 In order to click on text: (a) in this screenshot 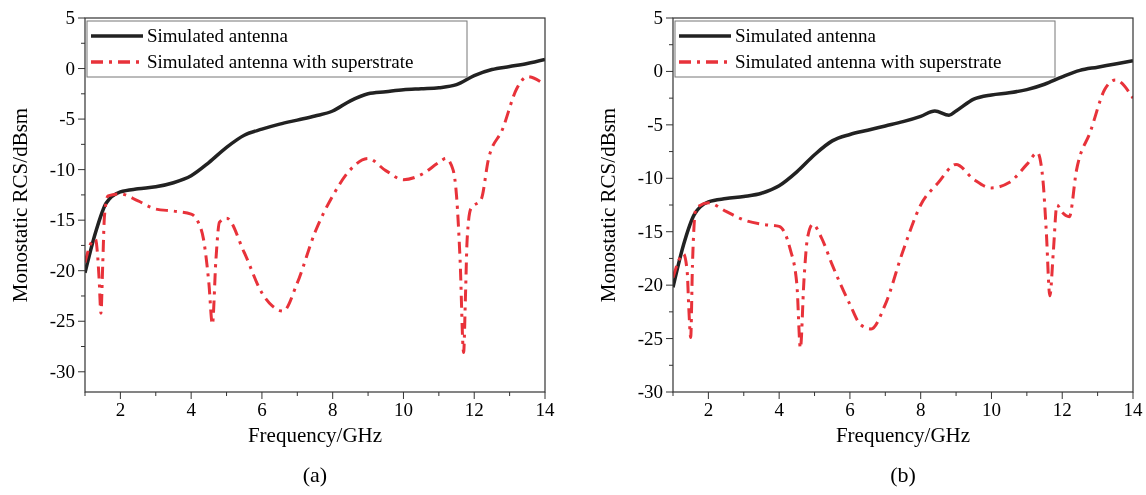, I will do `click(315, 474)`.